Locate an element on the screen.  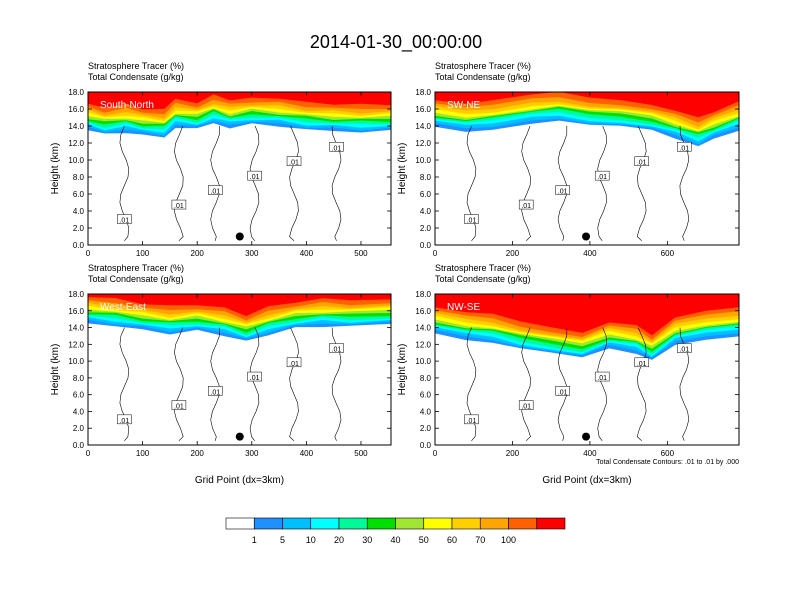
plot-frame is located at coordinates (587, 369).